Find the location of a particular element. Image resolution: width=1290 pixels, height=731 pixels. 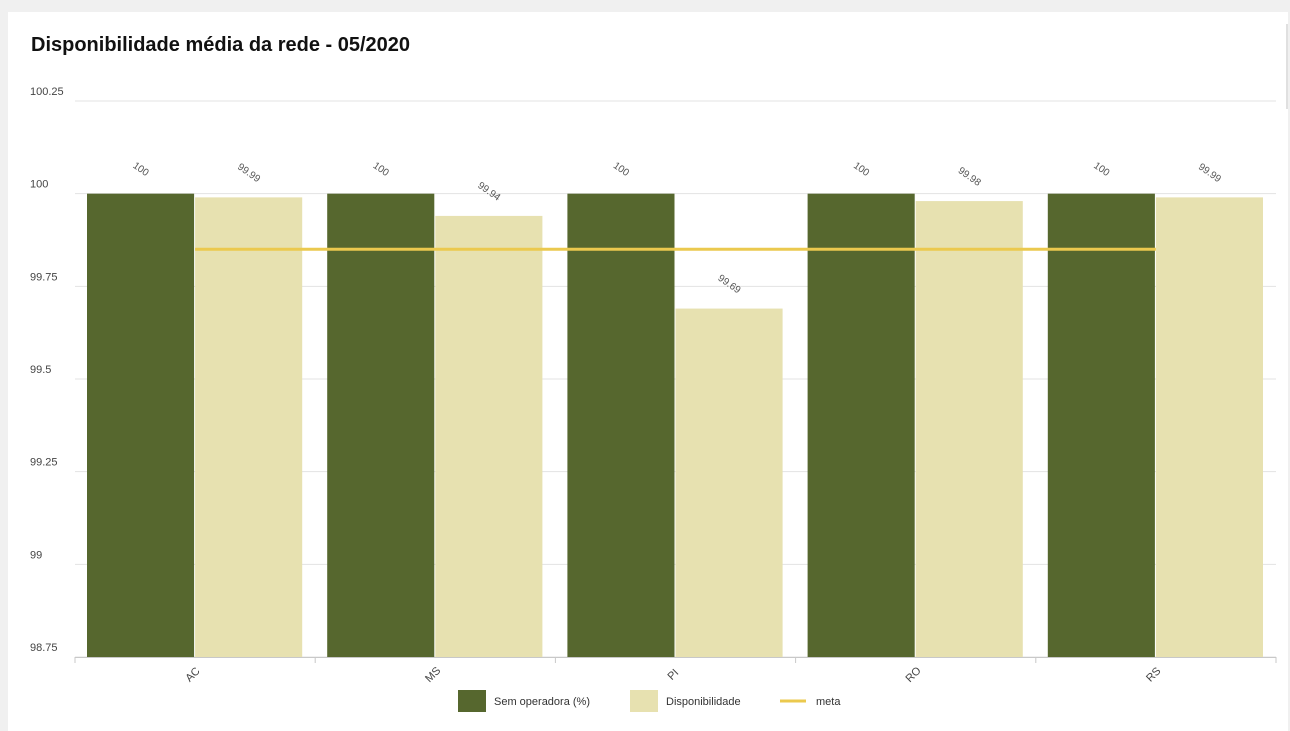

y-tick-label: 100.25 is located at coordinates (47, 92).